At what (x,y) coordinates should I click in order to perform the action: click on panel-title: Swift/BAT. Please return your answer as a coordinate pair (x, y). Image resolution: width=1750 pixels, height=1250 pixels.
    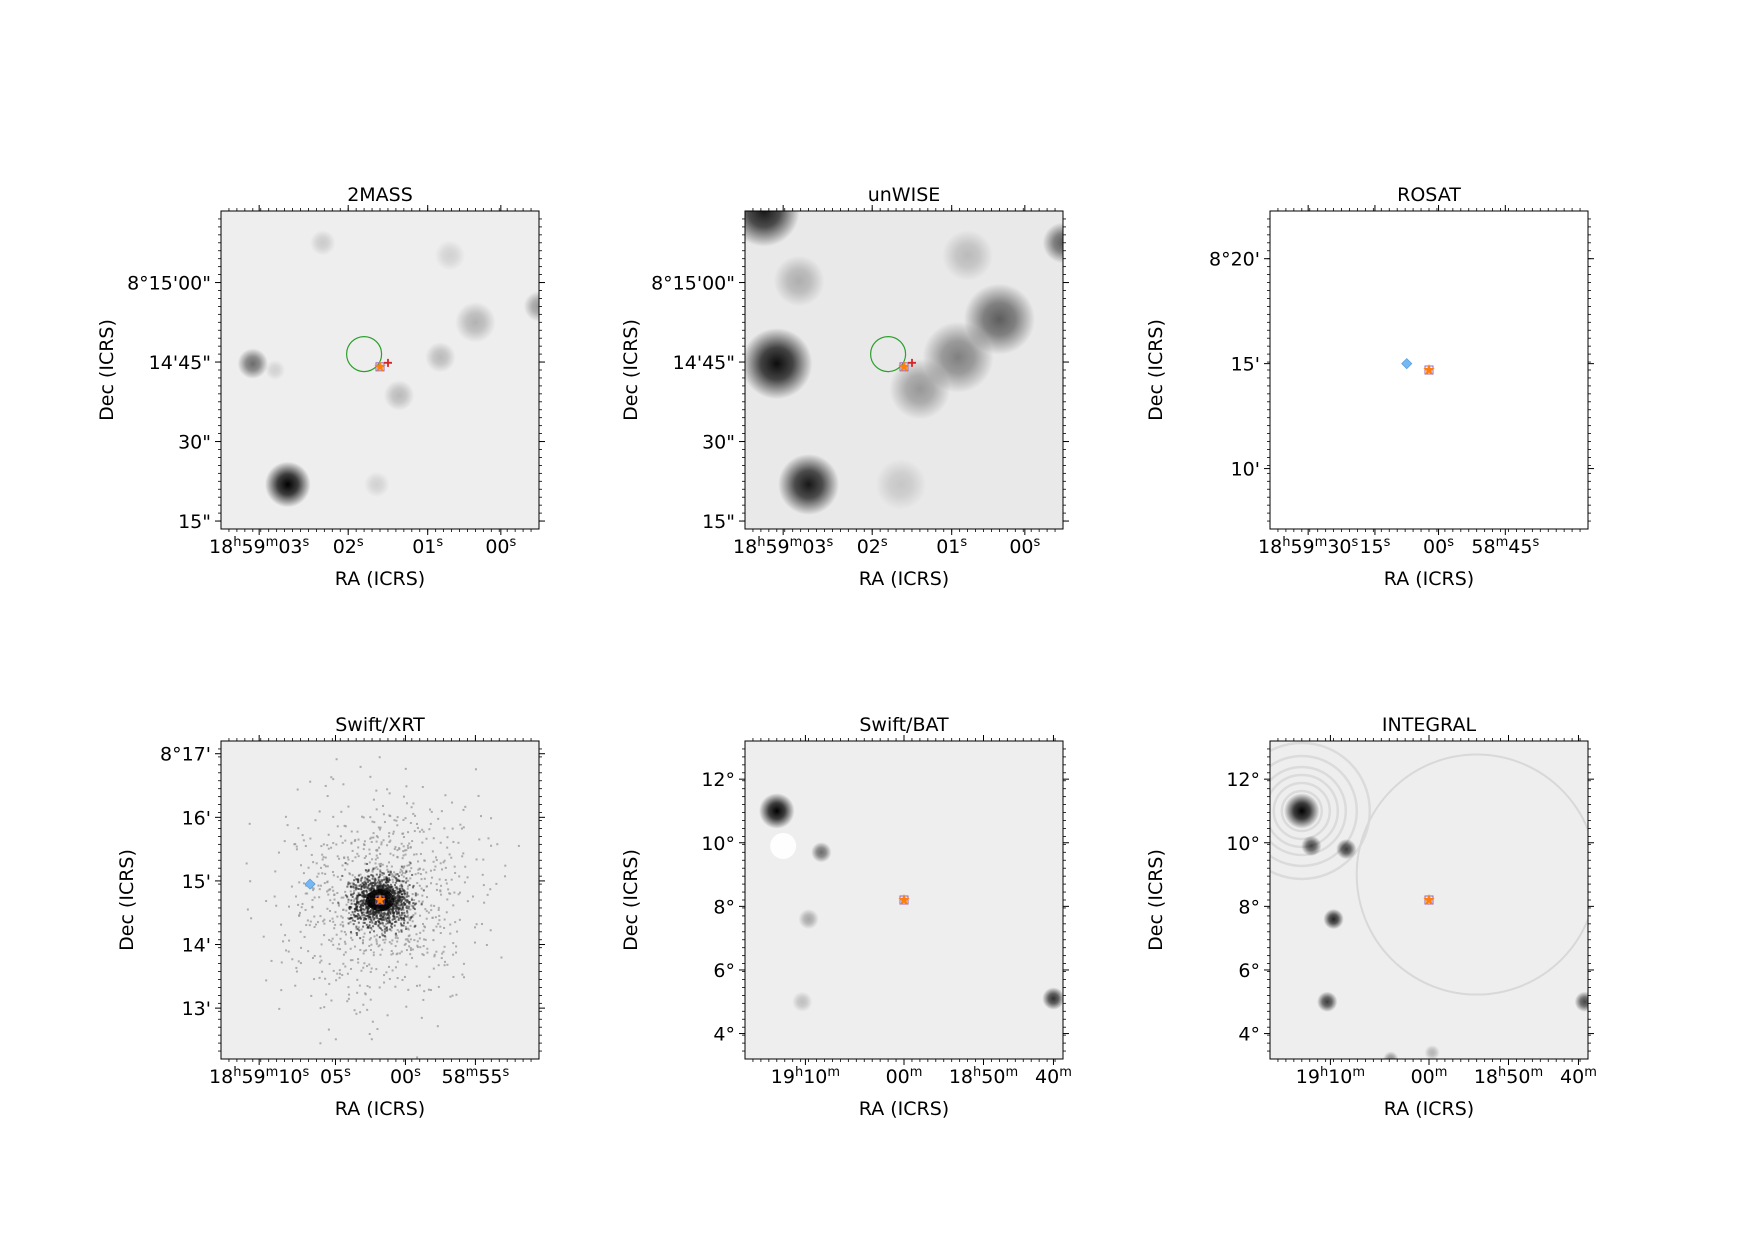
    Looking at the image, I should click on (904, 725).